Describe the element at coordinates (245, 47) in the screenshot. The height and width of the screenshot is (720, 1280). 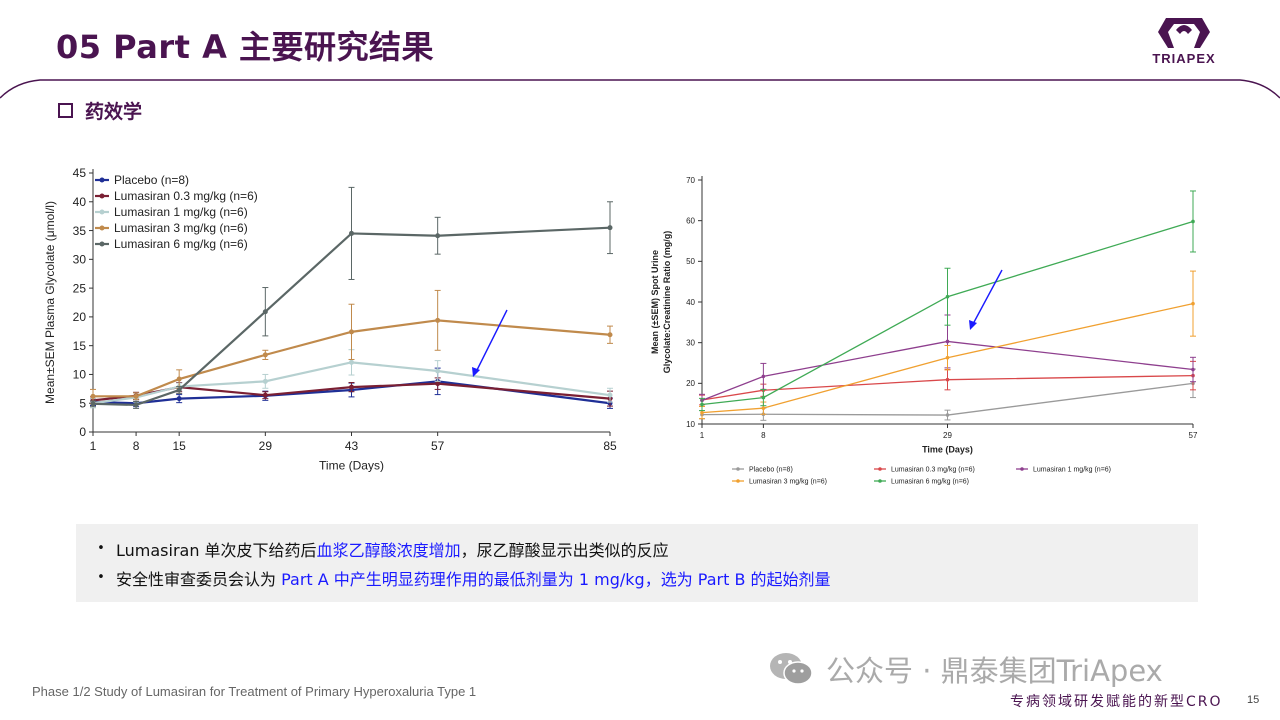
I see `page-title: 05 Part A 主要研究结果` at that location.